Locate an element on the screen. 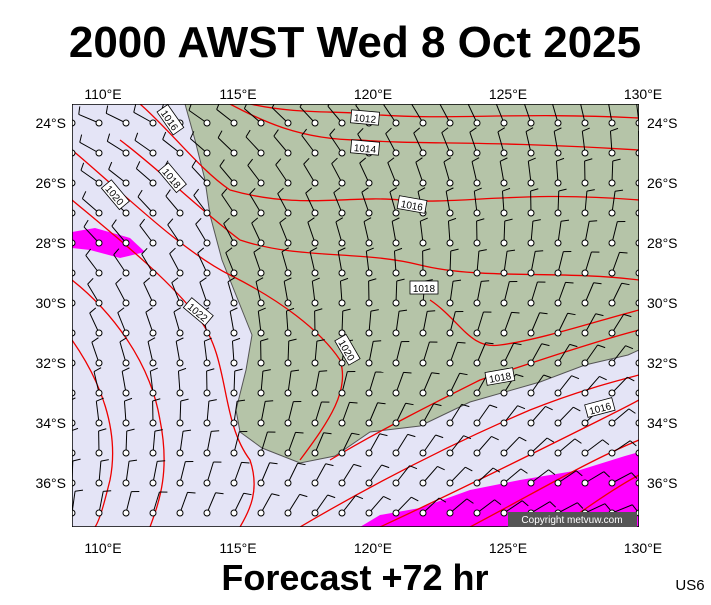 The height and width of the screenshot is (605, 711). lon-label: 130°E is located at coordinates (643, 94).